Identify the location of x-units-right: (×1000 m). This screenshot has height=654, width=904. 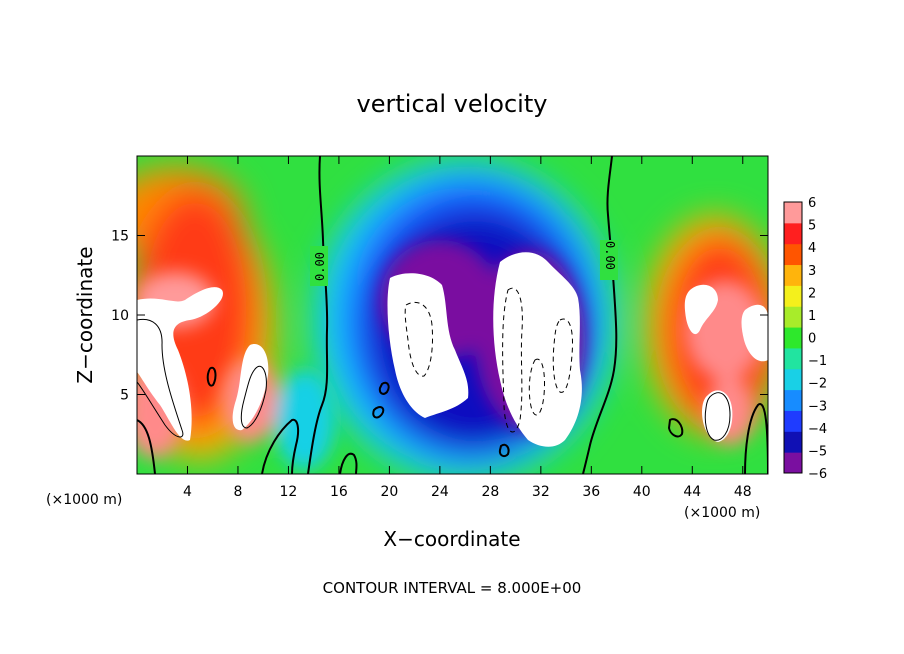
(722, 513).